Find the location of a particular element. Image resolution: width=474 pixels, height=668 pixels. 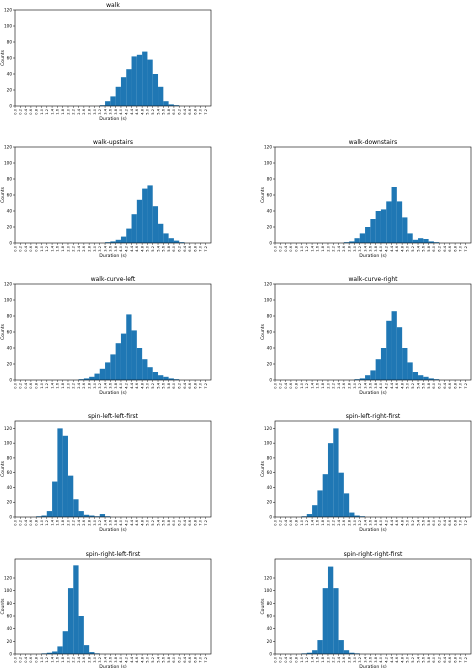

subplot-title: walk-downstairs is located at coordinates (373, 142).